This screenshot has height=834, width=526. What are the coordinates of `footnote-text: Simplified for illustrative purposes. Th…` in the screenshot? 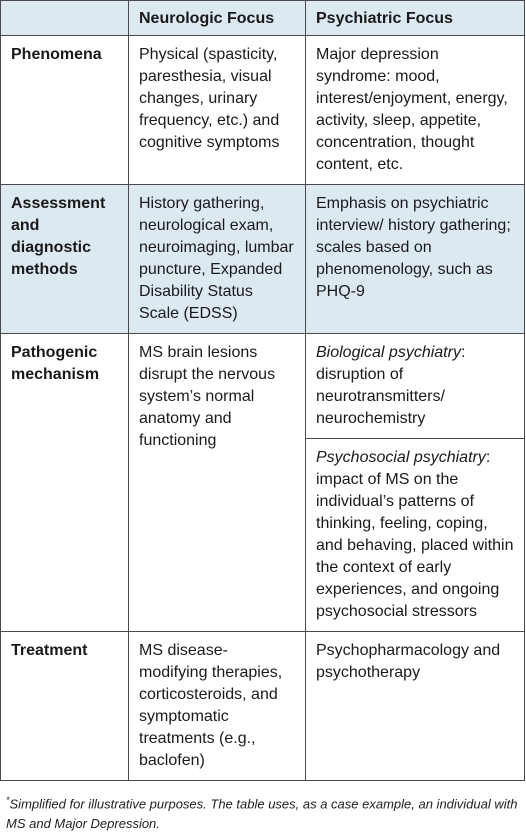 It's located at (262, 814).